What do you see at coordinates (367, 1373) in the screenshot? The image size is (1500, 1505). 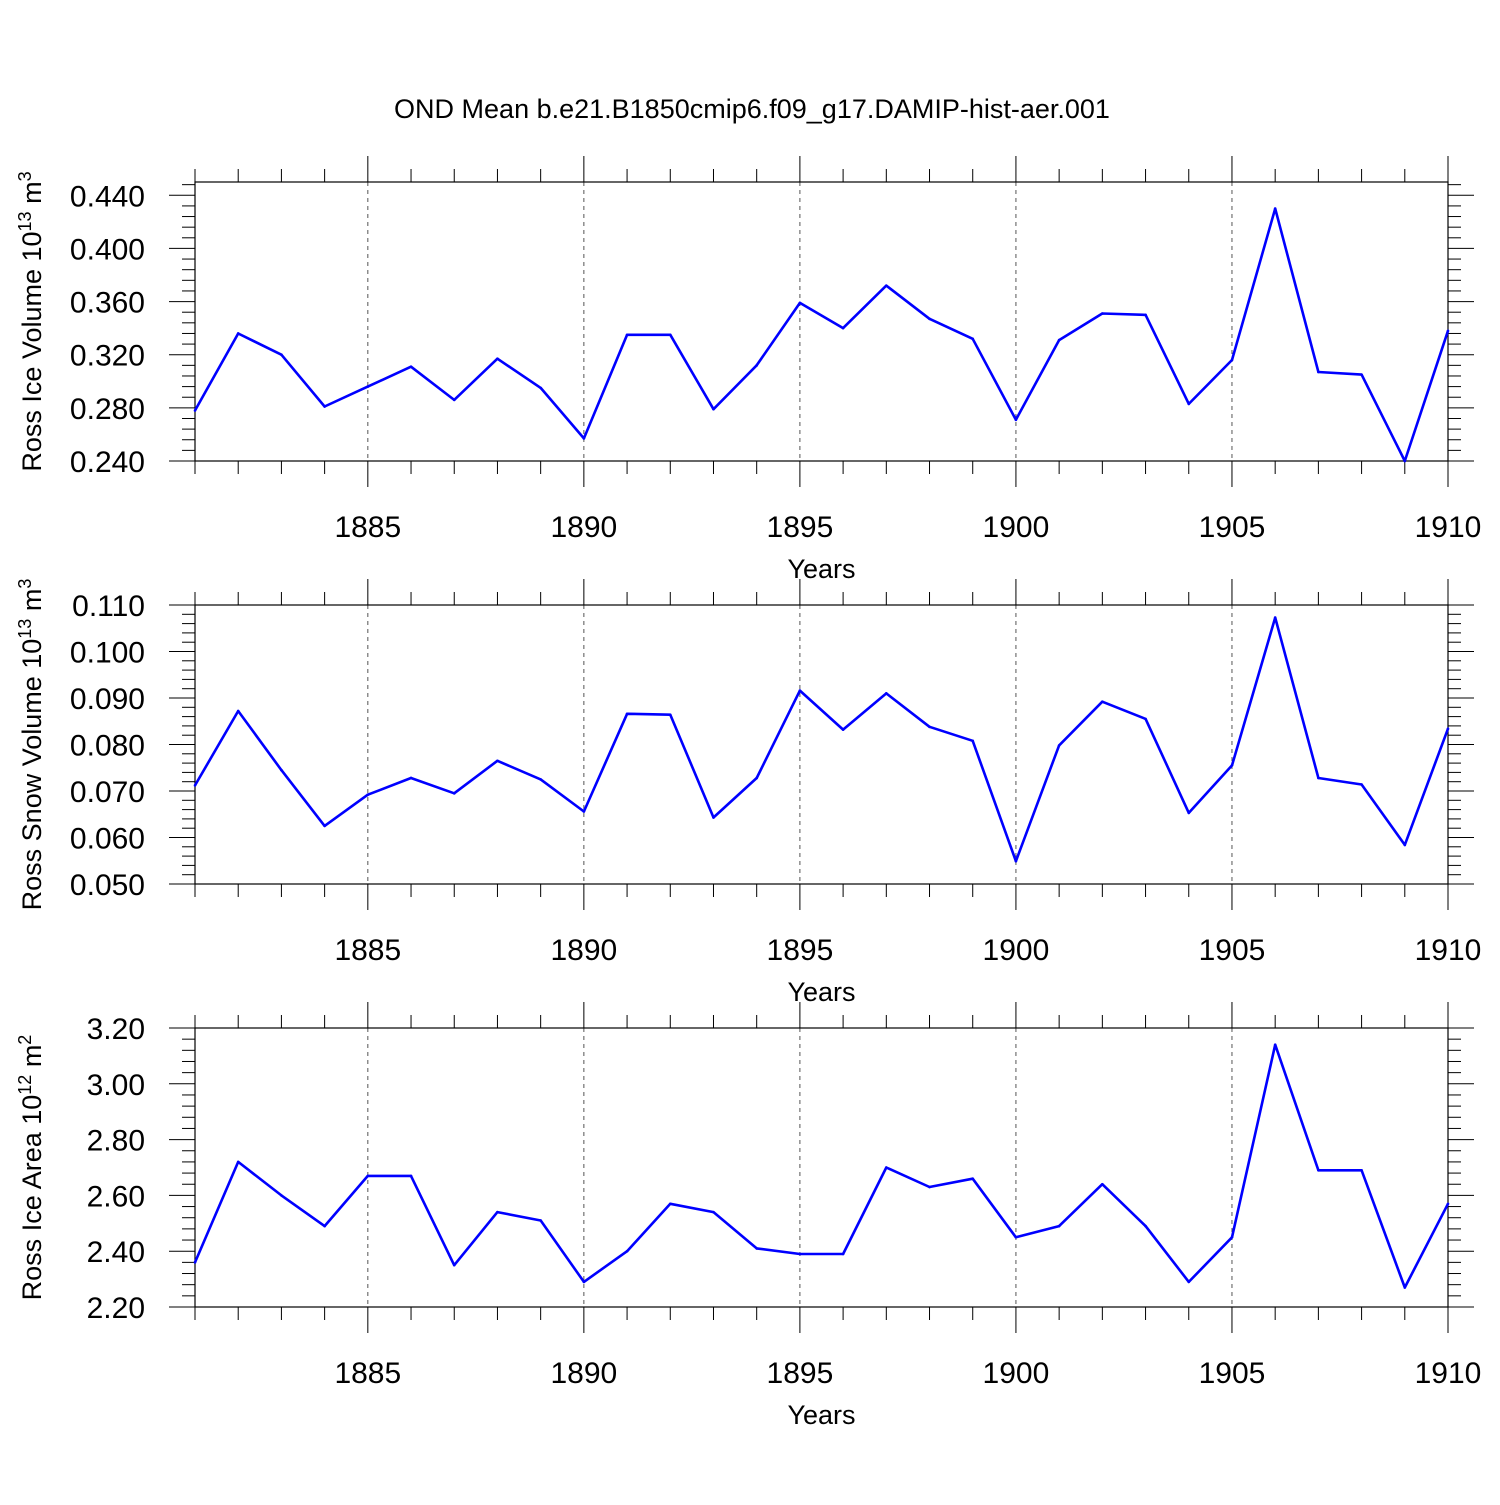 I see `x-tick-label: 1885` at bounding box center [367, 1373].